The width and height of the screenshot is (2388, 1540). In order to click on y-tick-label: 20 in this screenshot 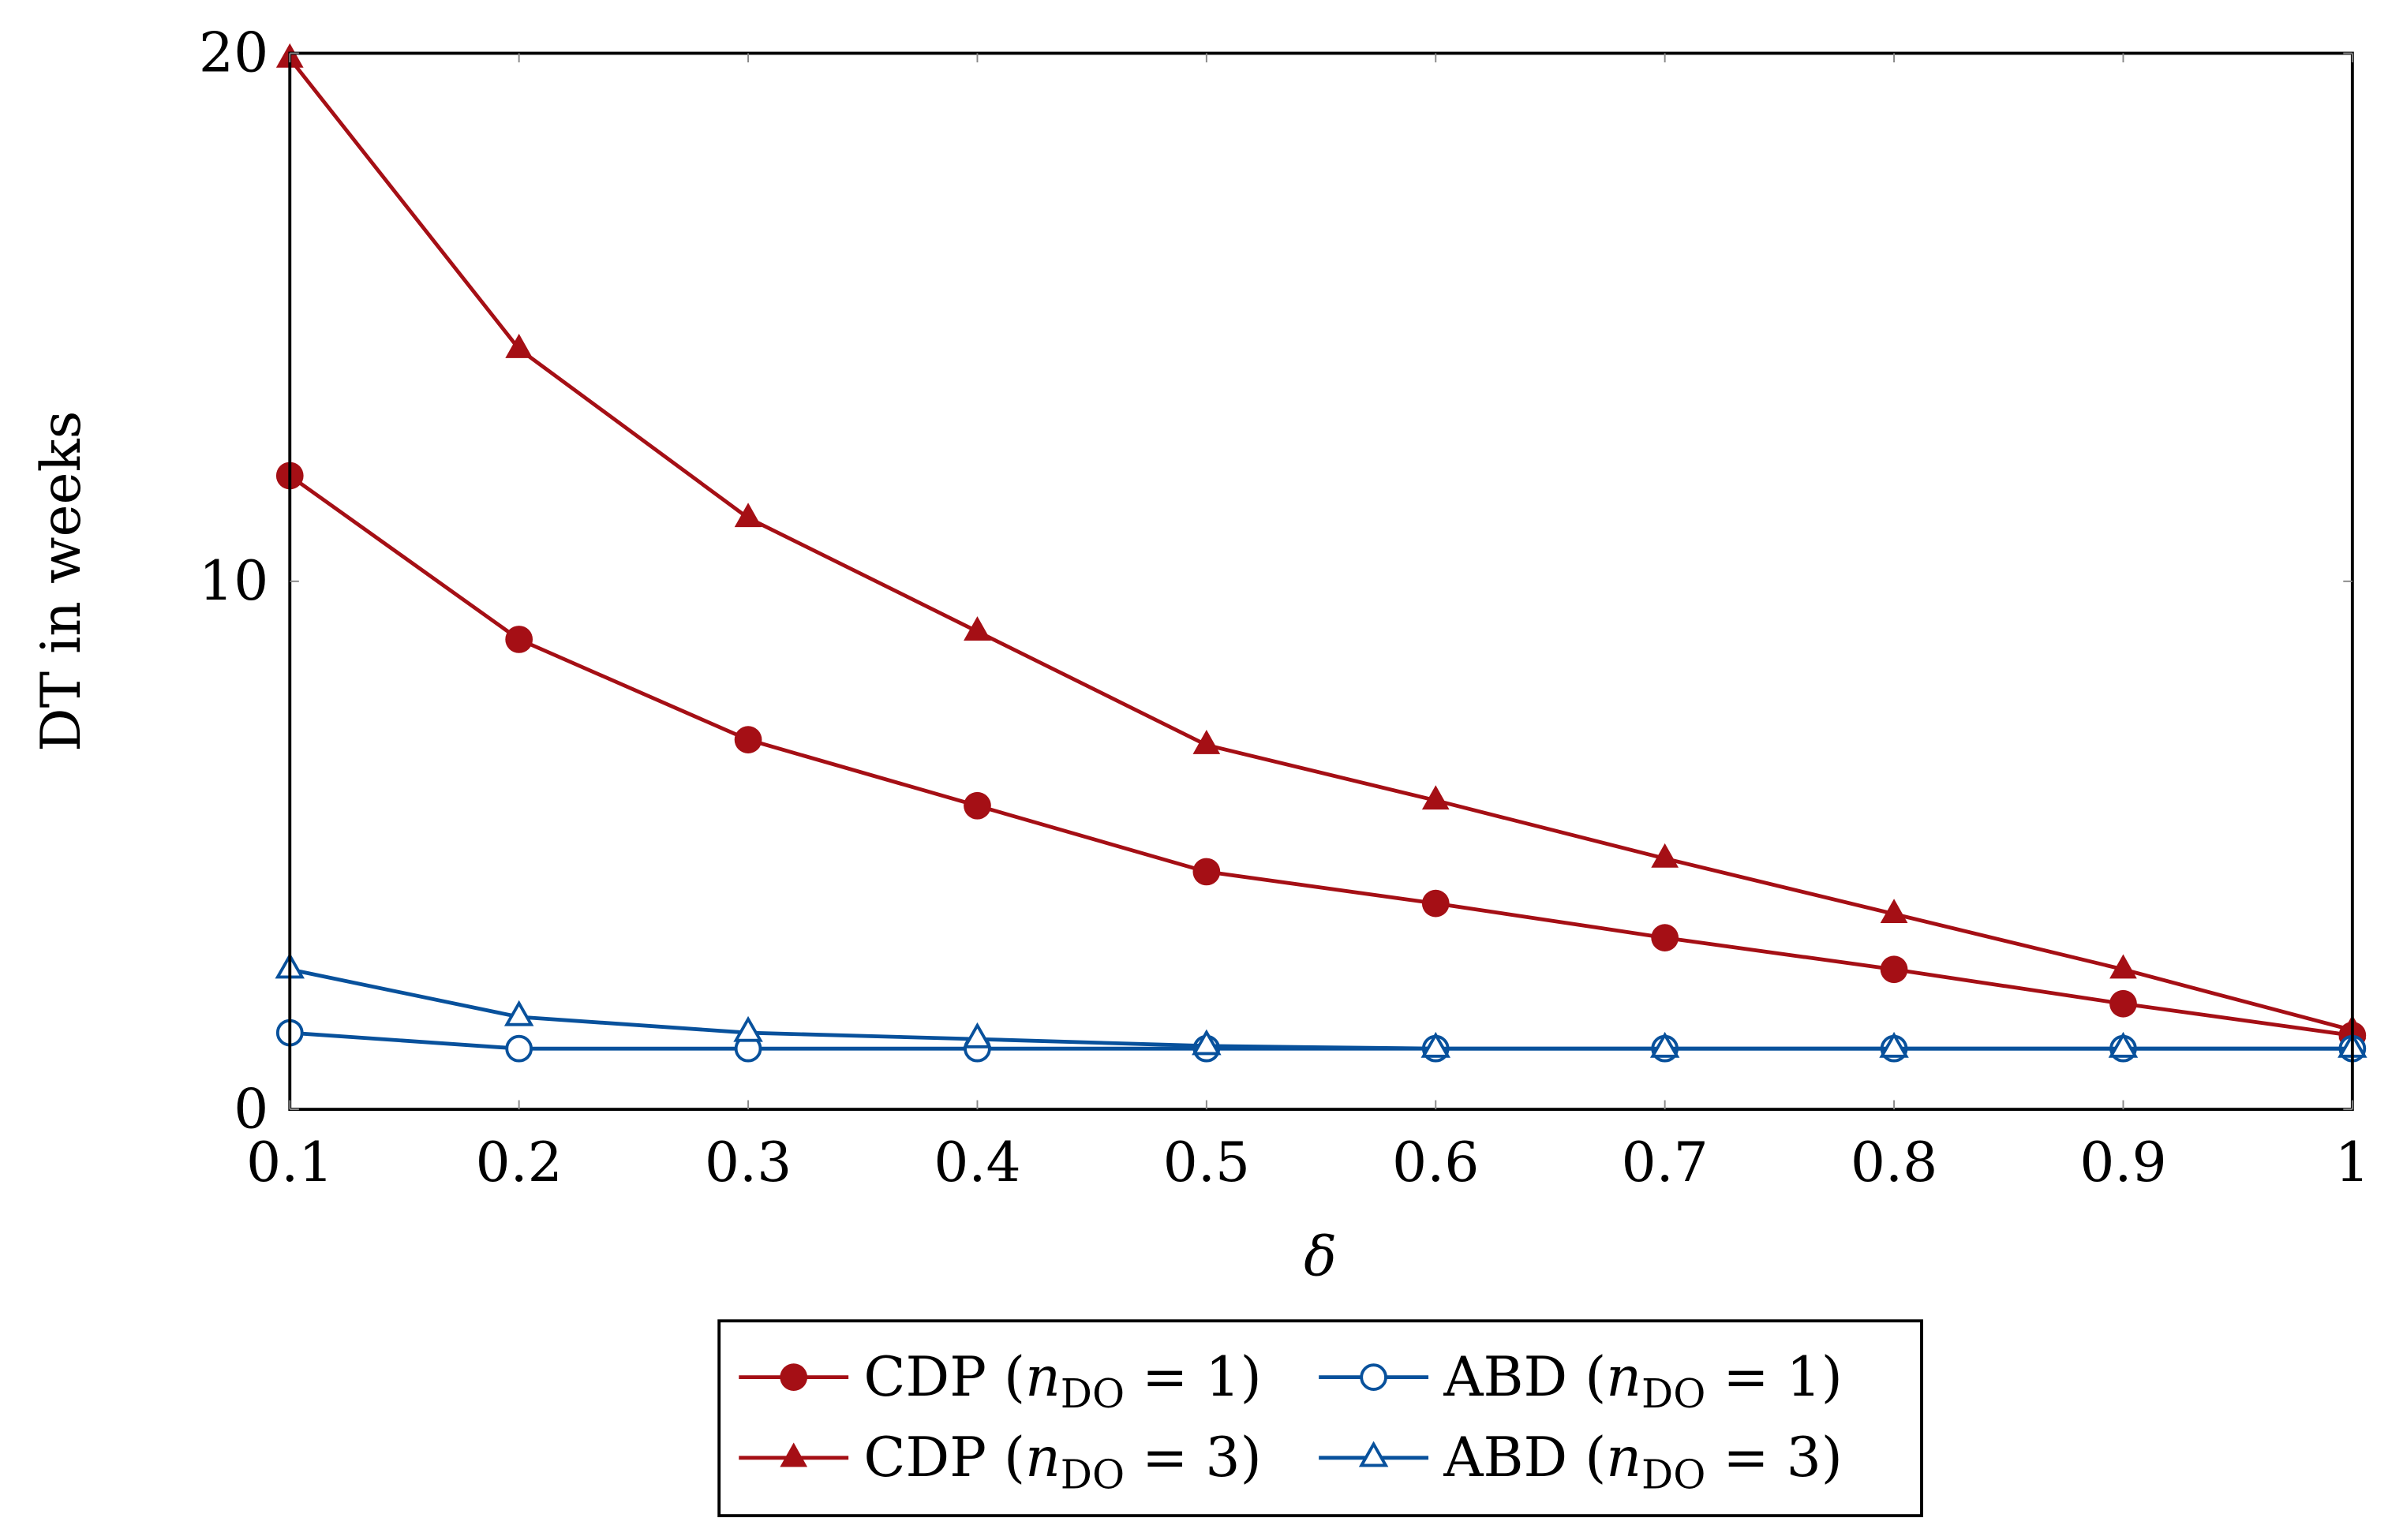, I will do `click(234, 53)`.